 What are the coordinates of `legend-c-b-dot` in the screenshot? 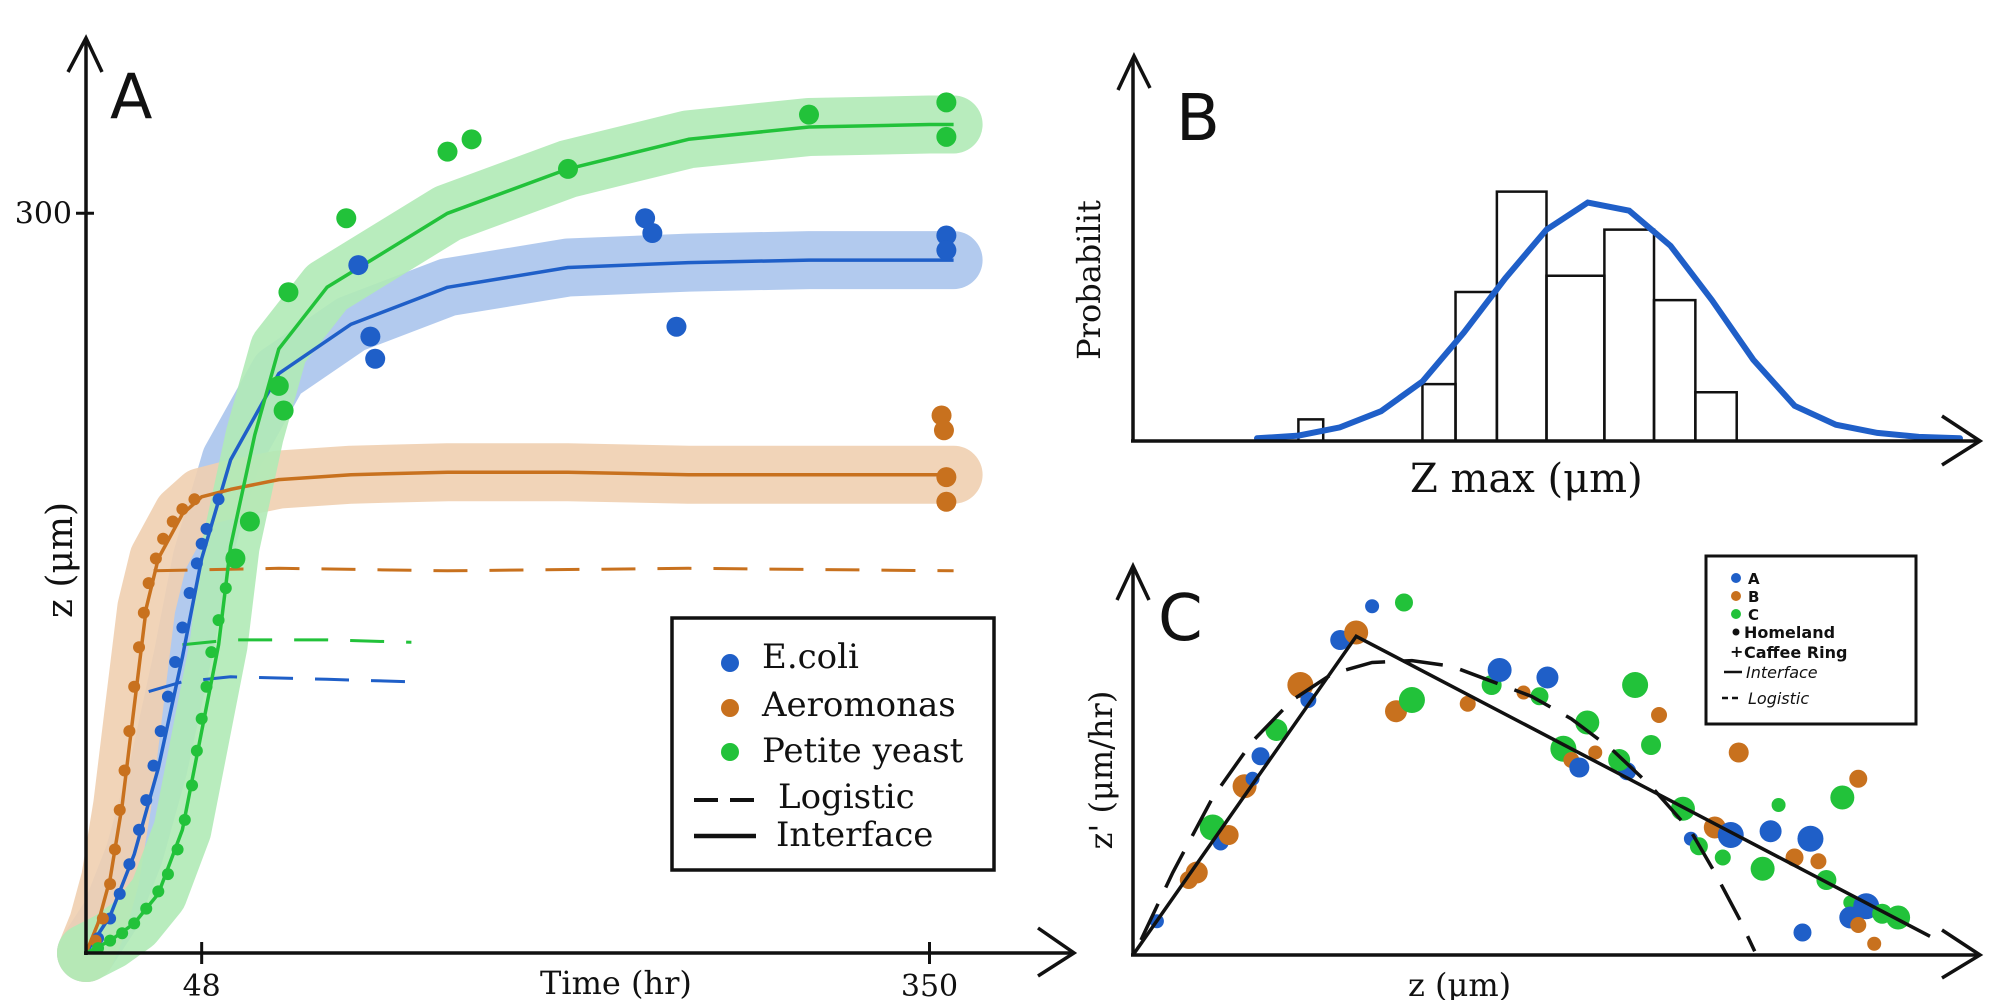 It's located at (1736, 596).